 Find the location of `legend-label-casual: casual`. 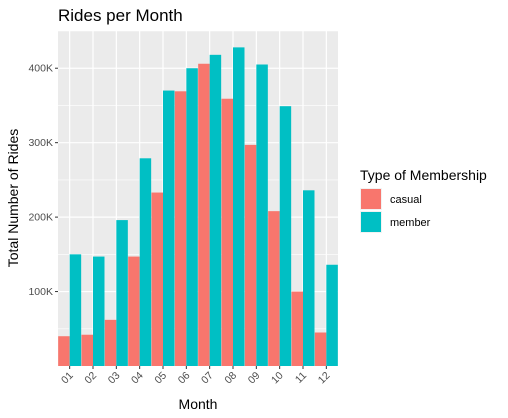

legend-label-casual: casual is located at coordinates (406, 200).